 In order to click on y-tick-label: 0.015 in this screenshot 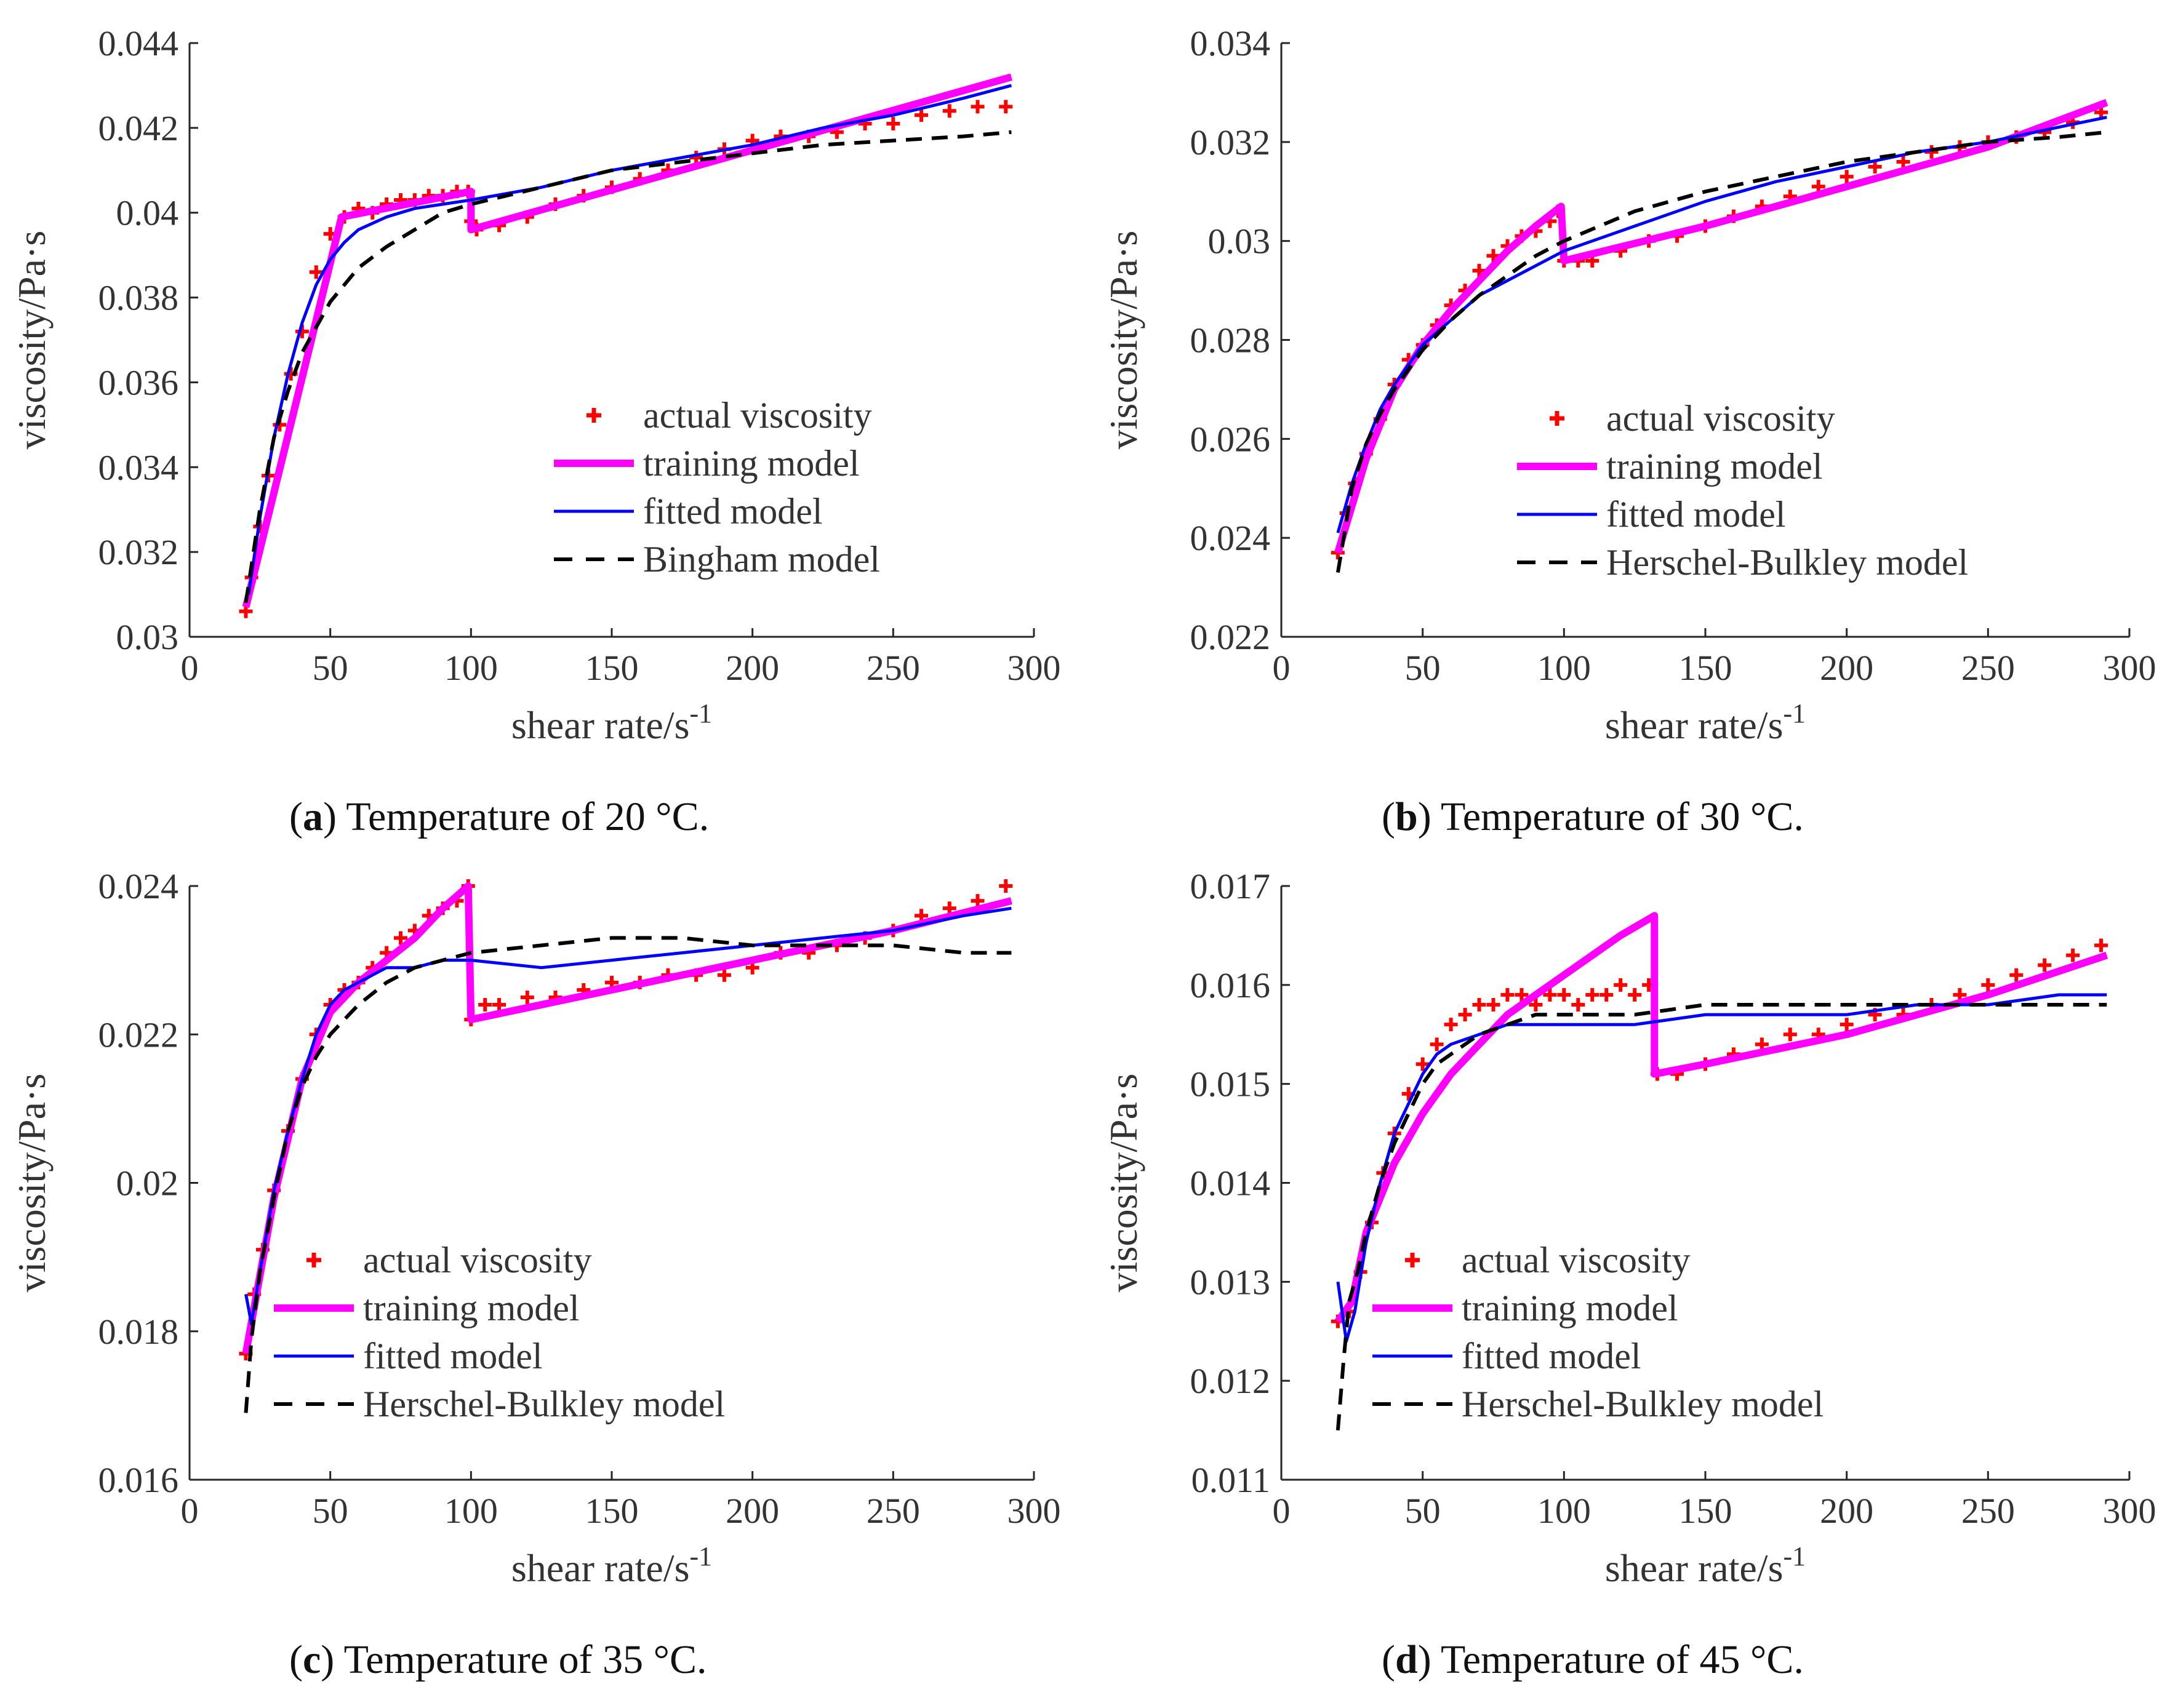, I will do `click(1230, 1084)`.